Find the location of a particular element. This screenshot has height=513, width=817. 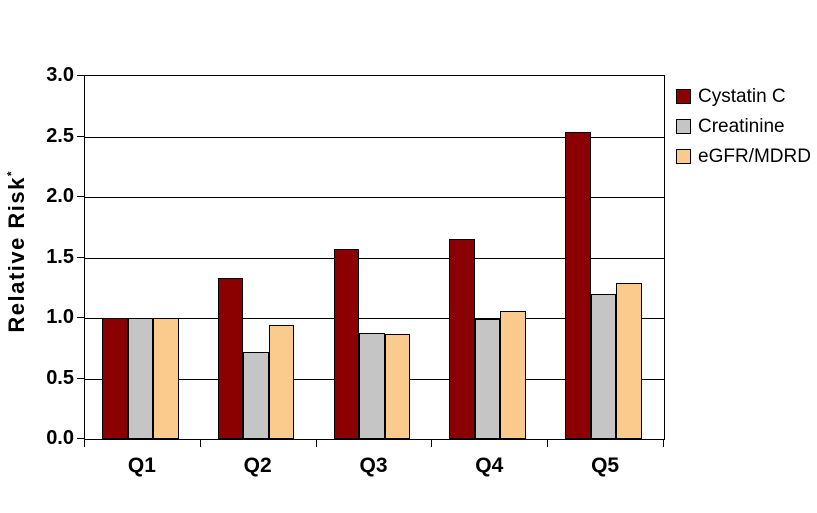

y-tick-label-1.0: 1.0 is located at coordinates (60, 317).